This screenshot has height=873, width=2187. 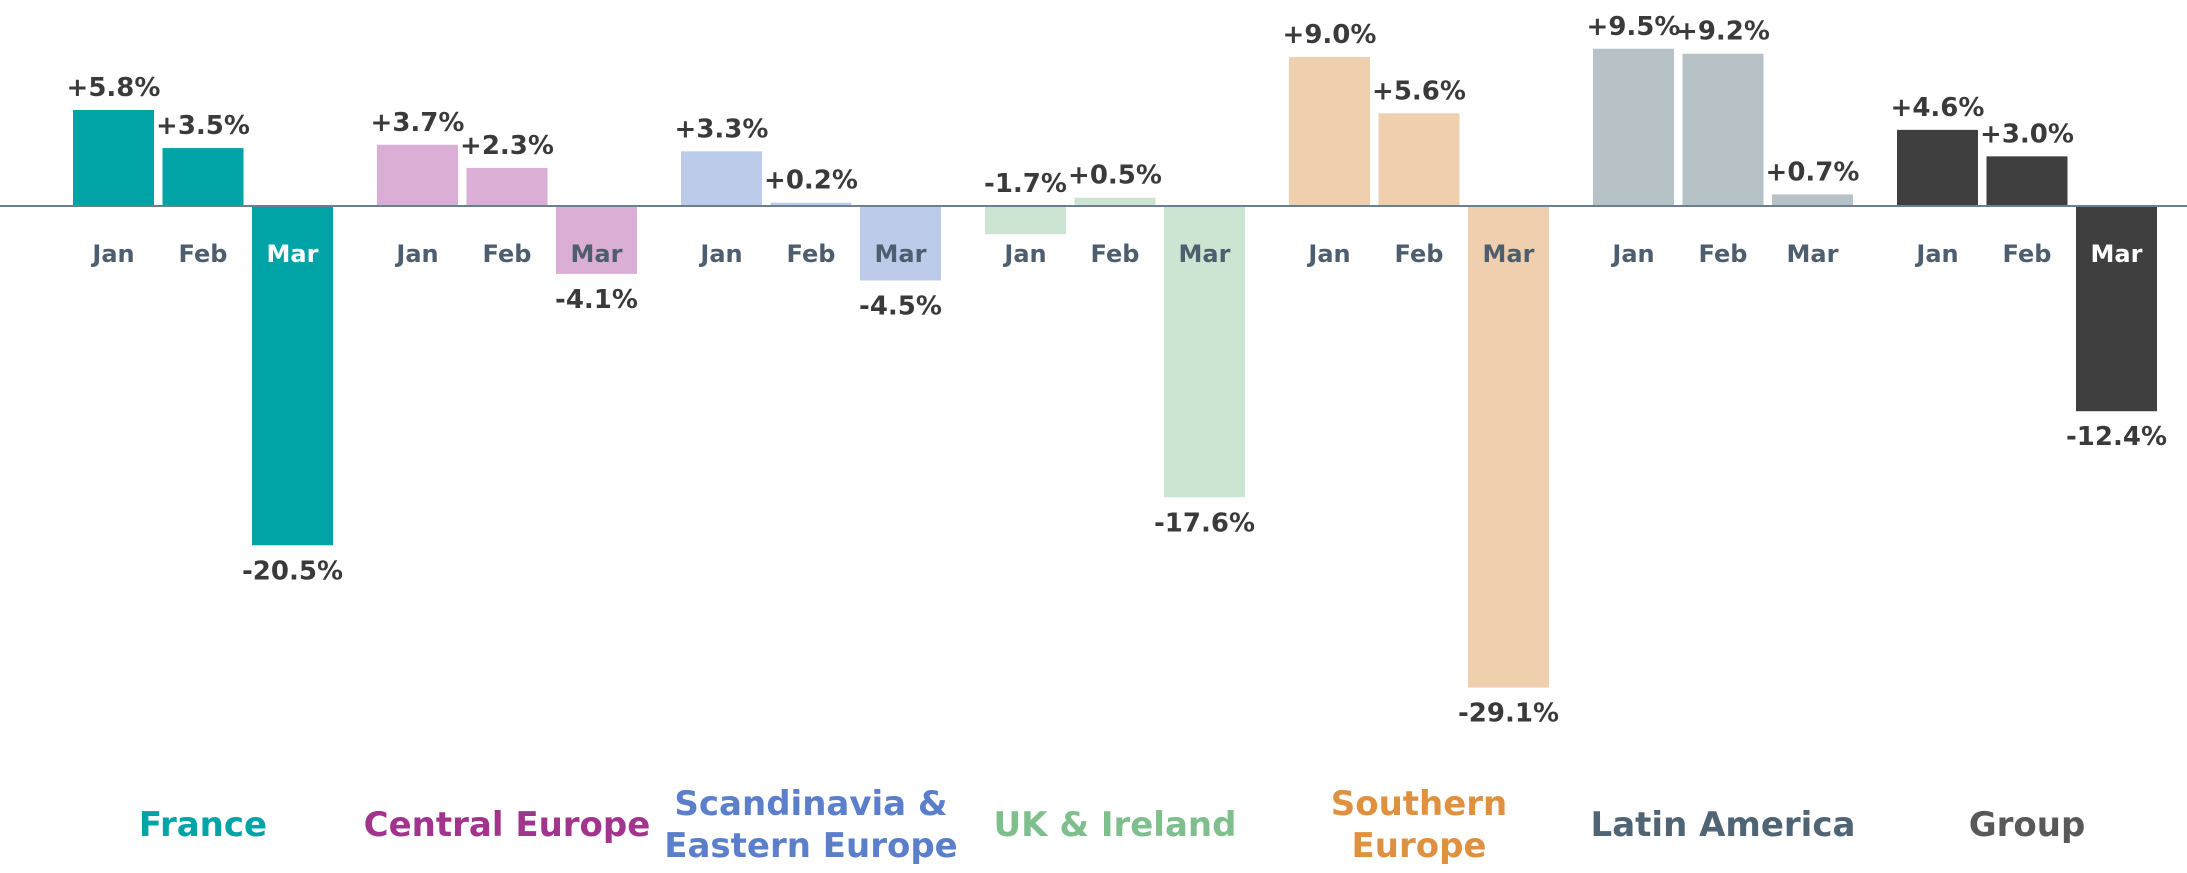 What do you see at coordinates (114, 88) in the screenshot?
I see `value-label: +5.8%` at bounding box center [114, 88].